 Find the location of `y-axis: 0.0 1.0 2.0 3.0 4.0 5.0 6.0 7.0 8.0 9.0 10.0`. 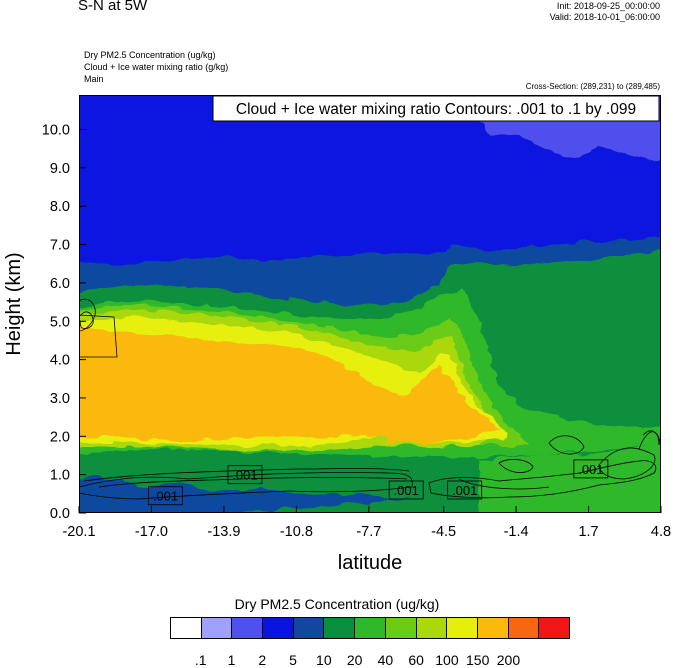

y-axis: 0.0 1.0 2.0 3.0 4.0 5.0 6.0 7.0 8.0 9.0 10.0 is located at coordinates (64, 322).